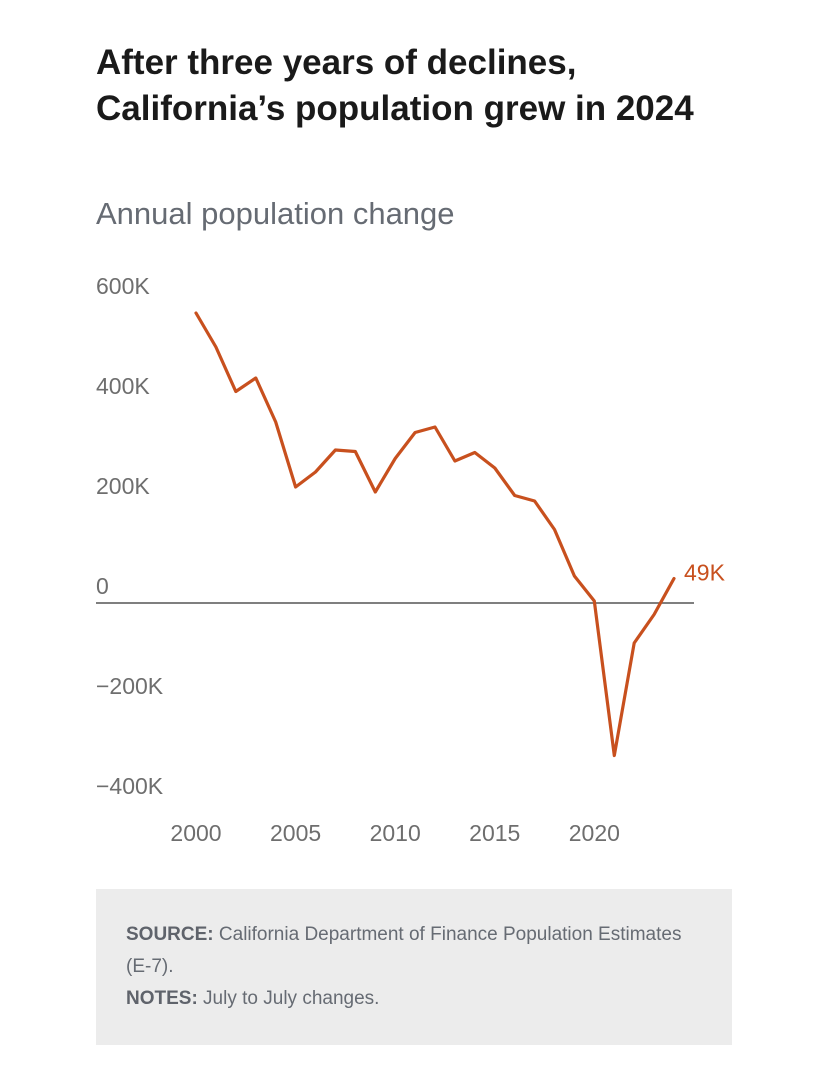 The image size is (828, 1087). What do you see at coordinates (275, 213) in the screenshot?
I see `chart-subtitle: Annual population change` at bounding box center [275, 213].